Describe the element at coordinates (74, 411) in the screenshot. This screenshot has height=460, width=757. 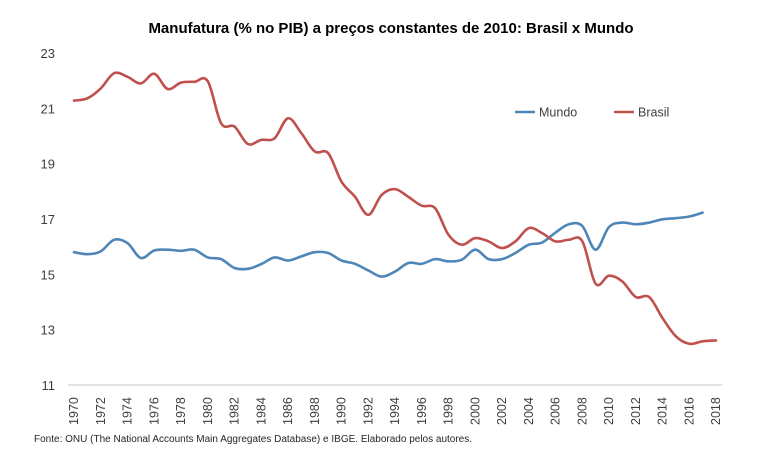
I see `x-tick-label: 1970` at that location.